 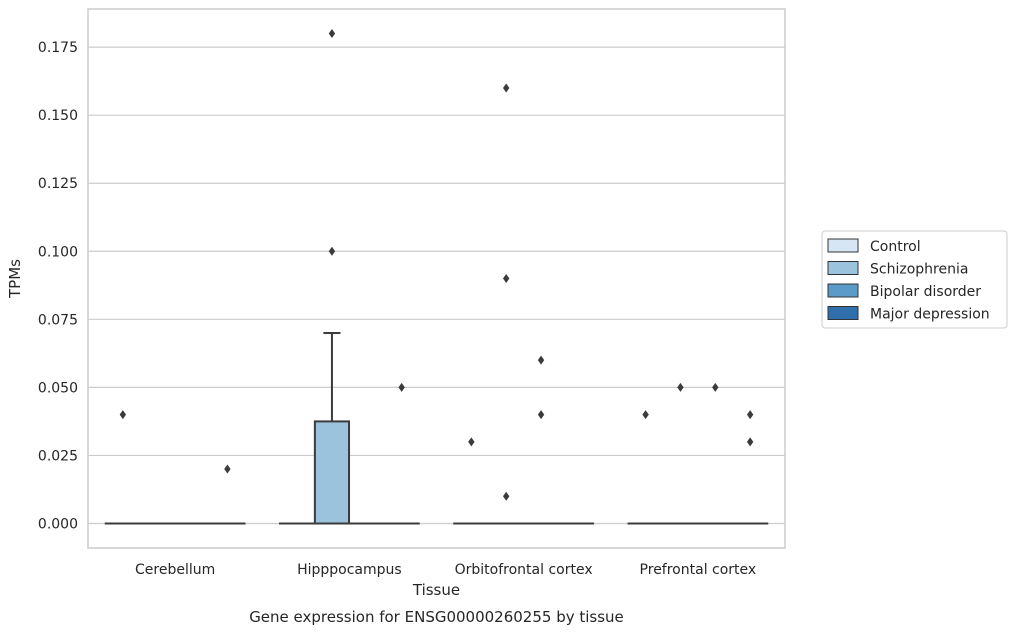 What do you see at coordinates (58, 525) in the screenshot?
I see `y-tick-label: 0.000` at bounding box center [58, 525].